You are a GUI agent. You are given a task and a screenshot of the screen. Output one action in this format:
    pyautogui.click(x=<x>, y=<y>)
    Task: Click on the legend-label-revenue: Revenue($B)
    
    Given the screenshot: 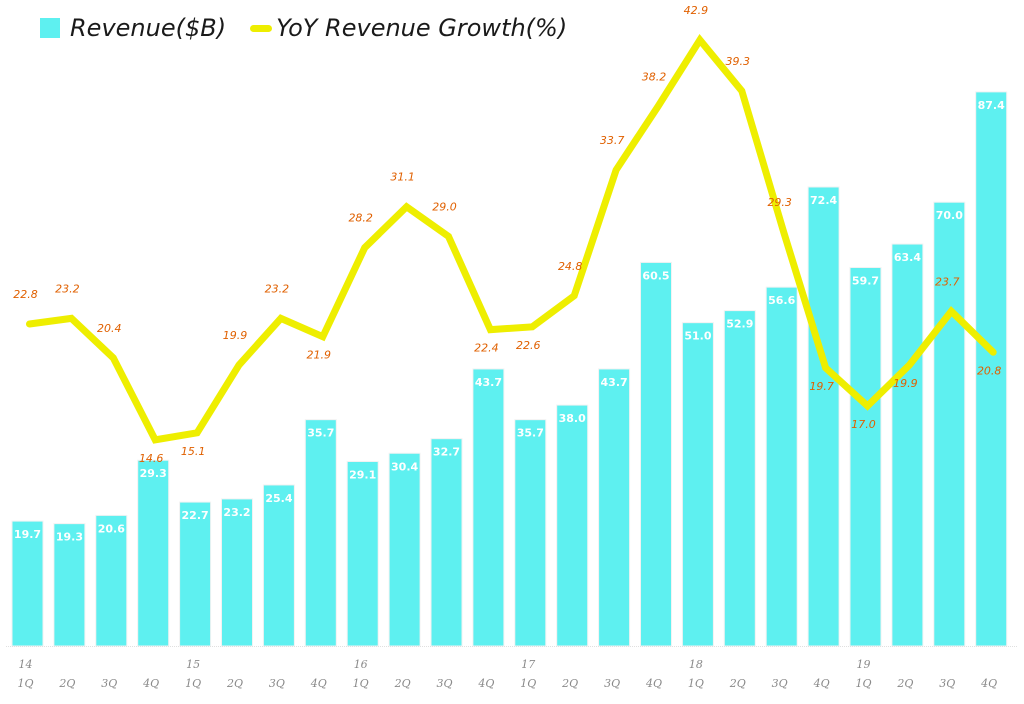 What is the action you would take?
    pyautogui.click(x=148, y=28)
    